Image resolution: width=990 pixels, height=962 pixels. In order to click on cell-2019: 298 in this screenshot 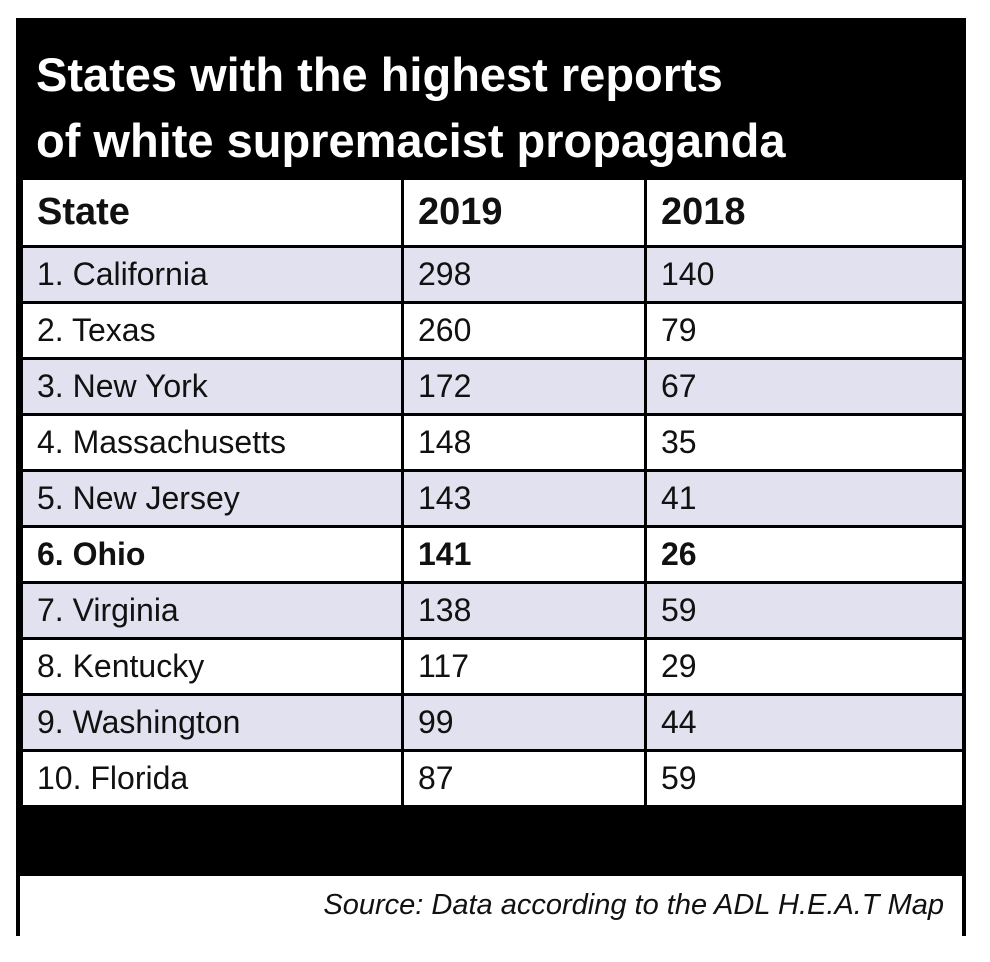, I will do `click(524, 274)`.